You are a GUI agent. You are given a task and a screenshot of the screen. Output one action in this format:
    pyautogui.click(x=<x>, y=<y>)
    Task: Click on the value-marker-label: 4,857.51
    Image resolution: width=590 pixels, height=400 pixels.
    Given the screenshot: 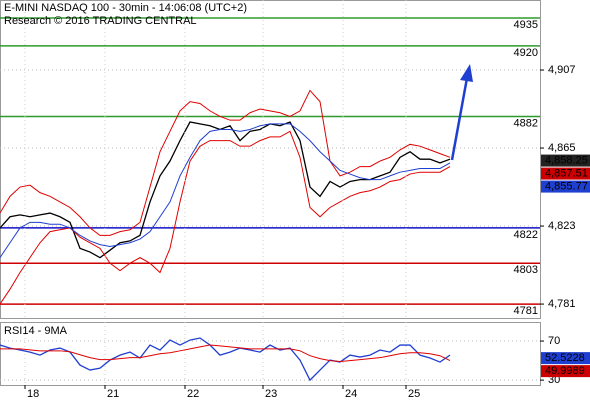 What is the action you would take?
    pyautogui.click(x=566, y=173)
    